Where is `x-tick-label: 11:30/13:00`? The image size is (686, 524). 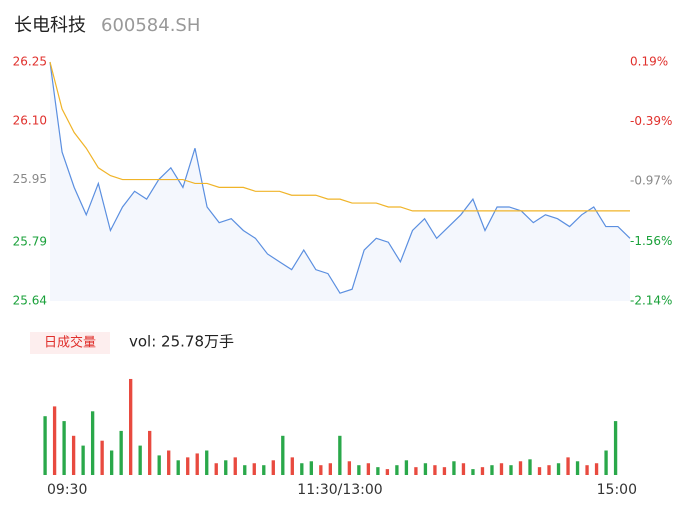
x-tick-label: 11:30/13:00 is located at coordinates (339, 490).